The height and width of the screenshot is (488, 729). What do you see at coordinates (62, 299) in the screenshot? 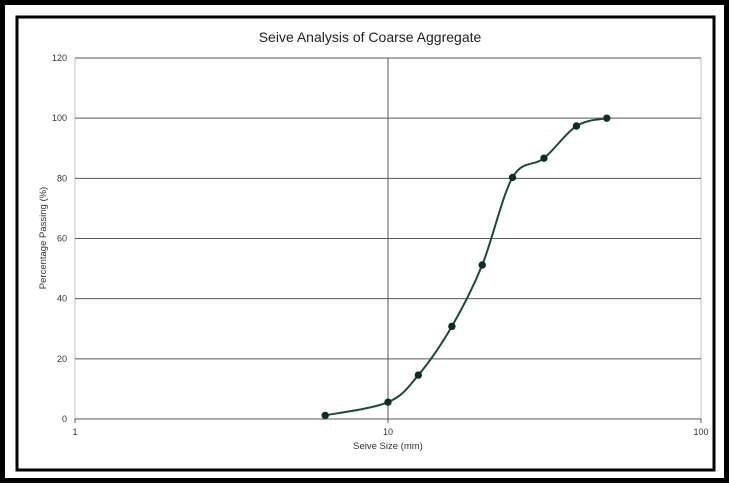
I see `y-tick-label: 40` at bounding box center [62, 299].